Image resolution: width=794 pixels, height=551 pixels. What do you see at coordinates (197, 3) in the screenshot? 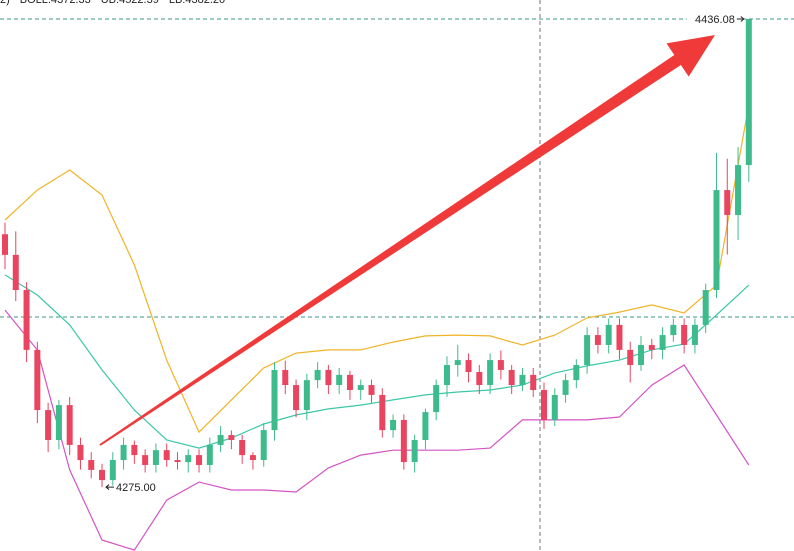
I see `legend-text: LB:4382.20` at bounding box center [197, 3].